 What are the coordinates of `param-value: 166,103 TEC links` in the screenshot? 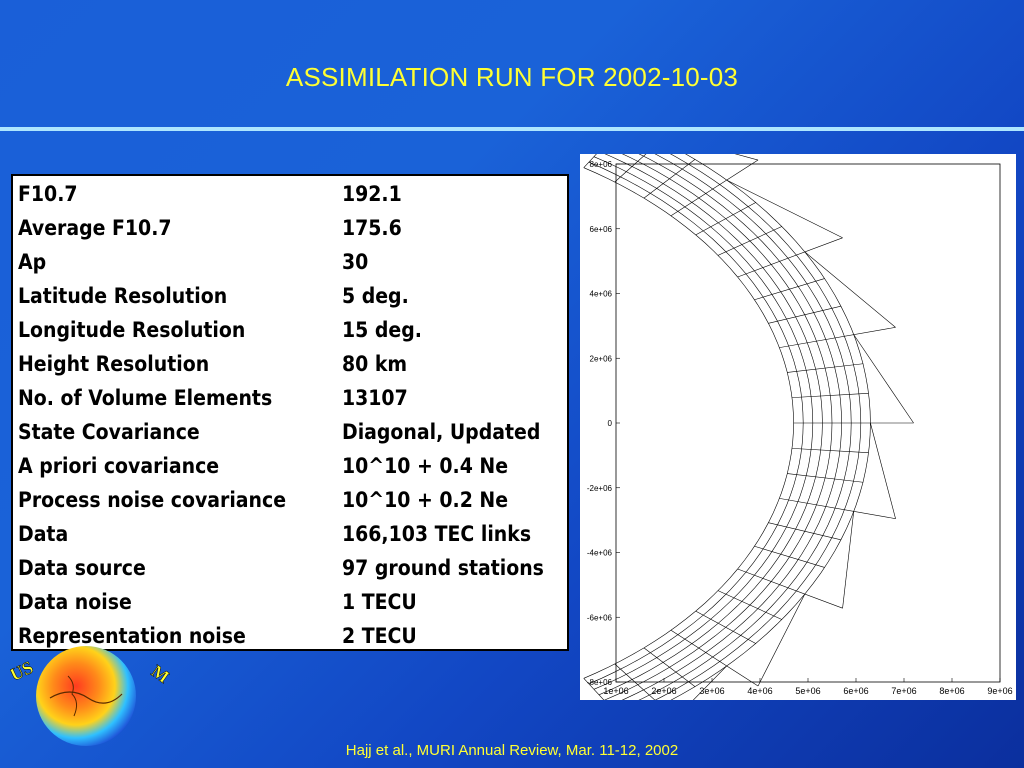 It's located at (437, 534).